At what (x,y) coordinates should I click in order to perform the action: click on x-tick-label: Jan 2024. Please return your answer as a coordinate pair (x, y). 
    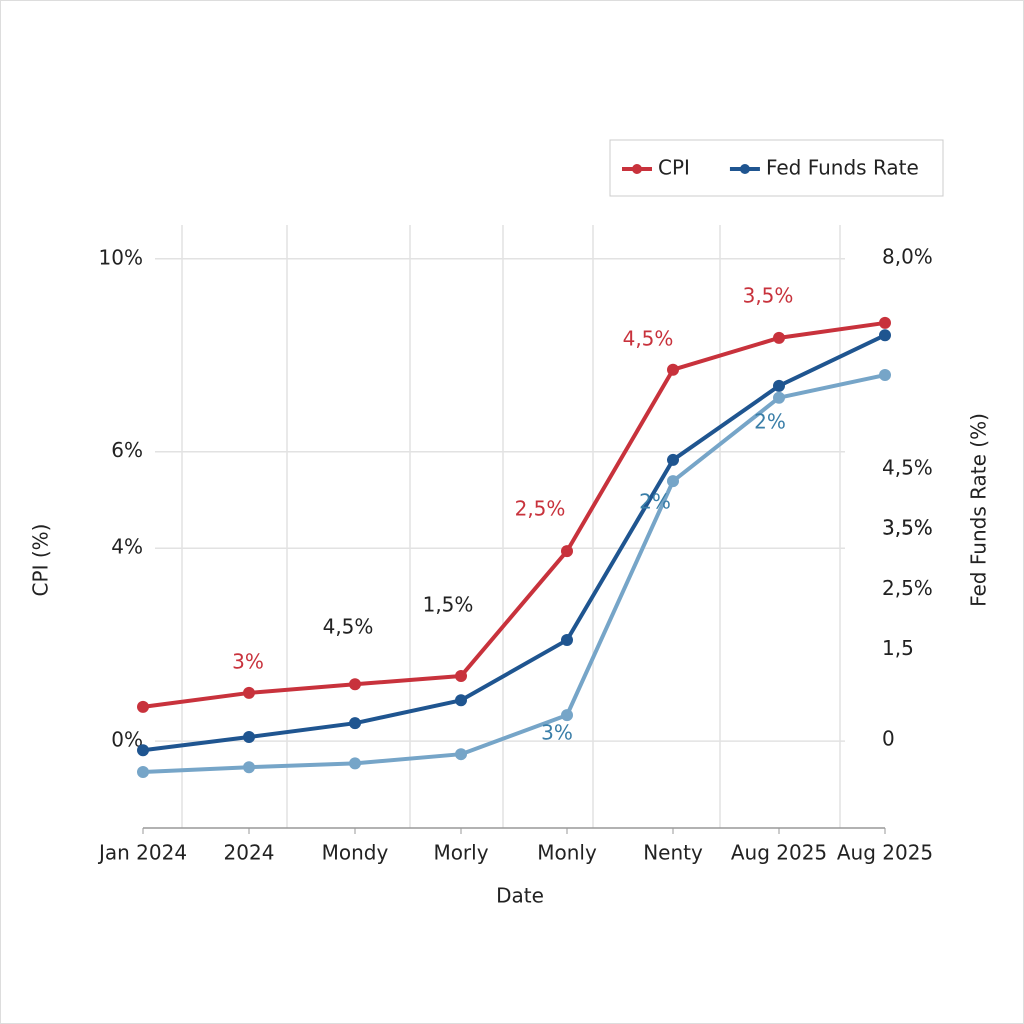
    Looking at the image, I should click on (142, 853).